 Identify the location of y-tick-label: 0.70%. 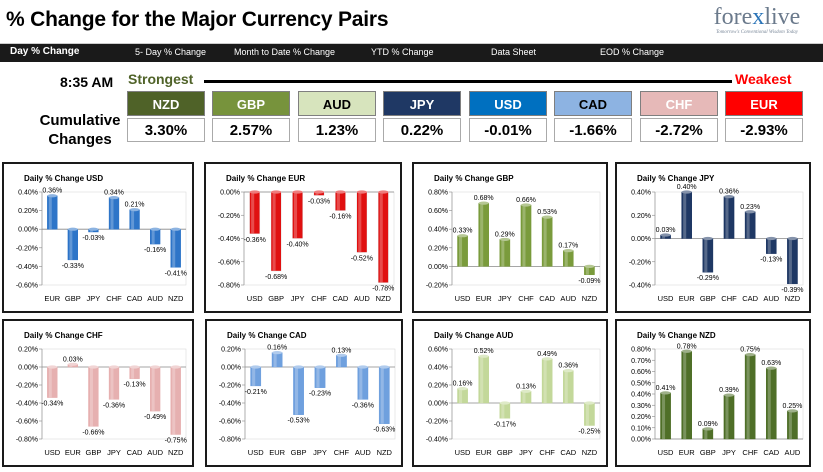
(641, 361).